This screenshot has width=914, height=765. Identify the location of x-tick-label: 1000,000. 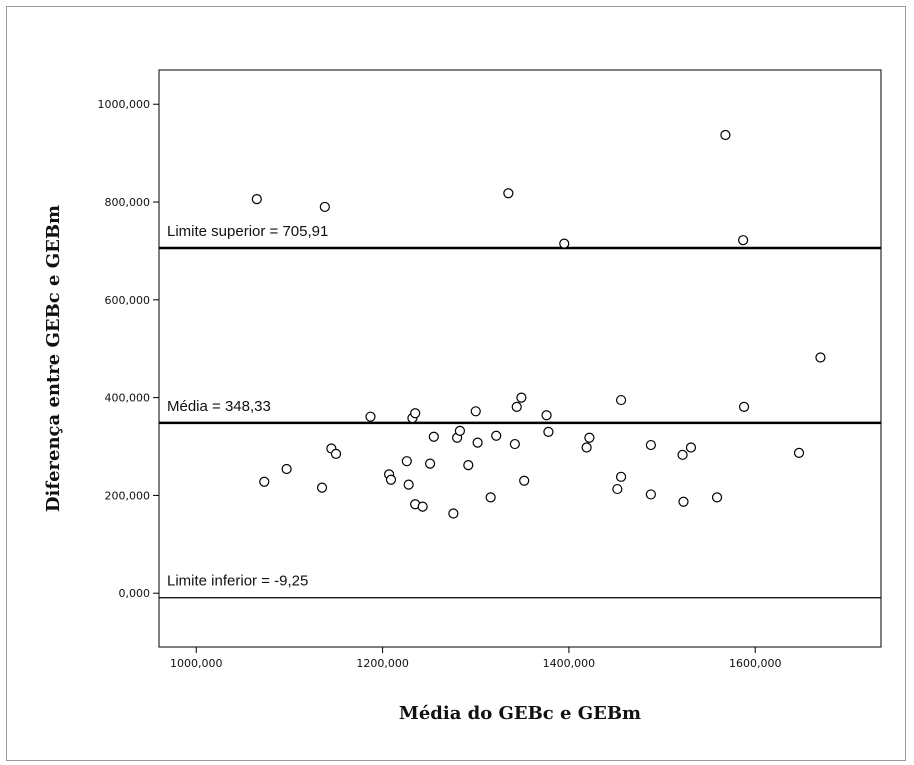
(196, 663).